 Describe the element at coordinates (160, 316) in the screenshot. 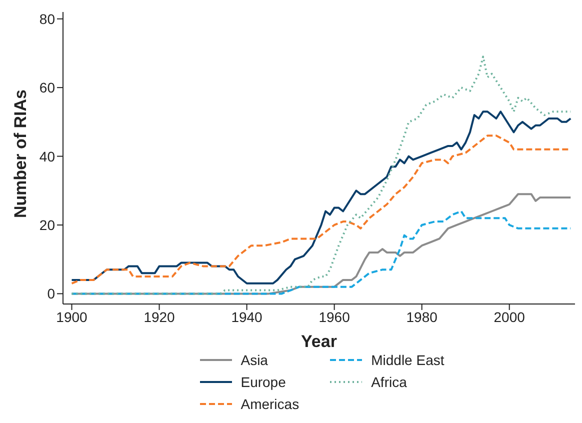

I see `x-tick-label: 1920` at that location.